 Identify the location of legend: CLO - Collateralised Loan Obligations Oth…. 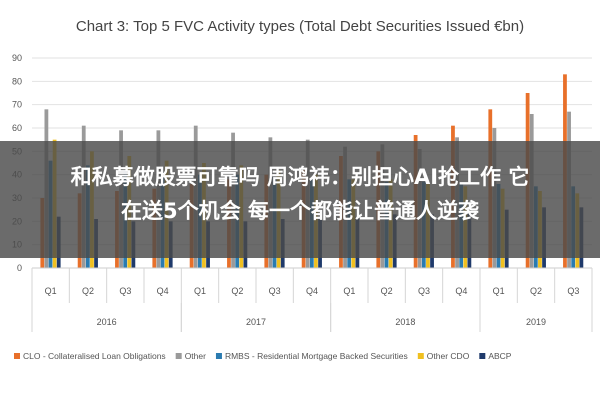
(263, 356).